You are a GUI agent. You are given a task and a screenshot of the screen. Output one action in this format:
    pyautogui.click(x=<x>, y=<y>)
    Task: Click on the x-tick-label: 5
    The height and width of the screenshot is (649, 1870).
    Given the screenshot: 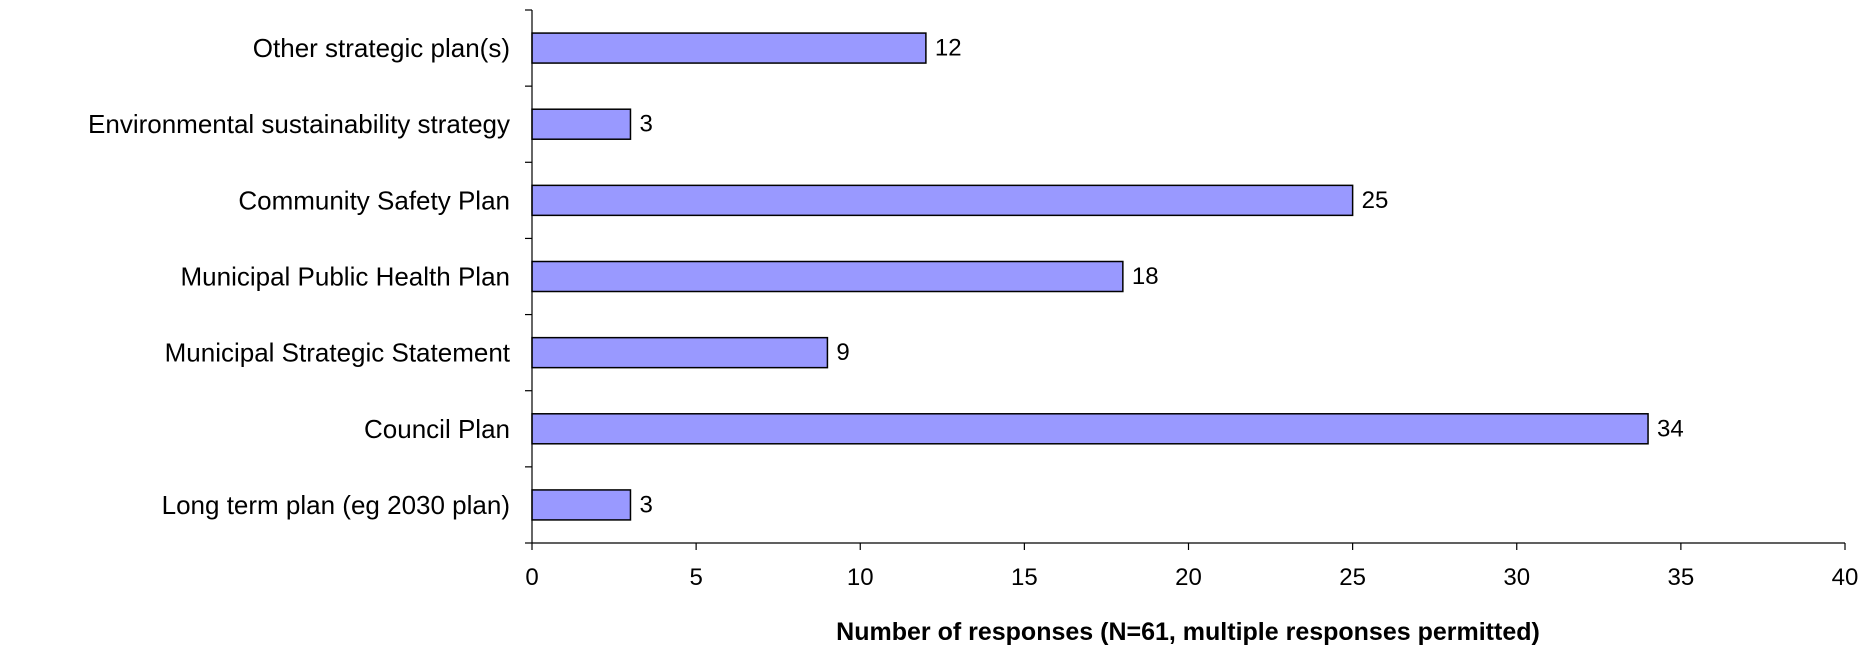 What is the action you would take?
    pyautogui.click(x=695, y=577)
    